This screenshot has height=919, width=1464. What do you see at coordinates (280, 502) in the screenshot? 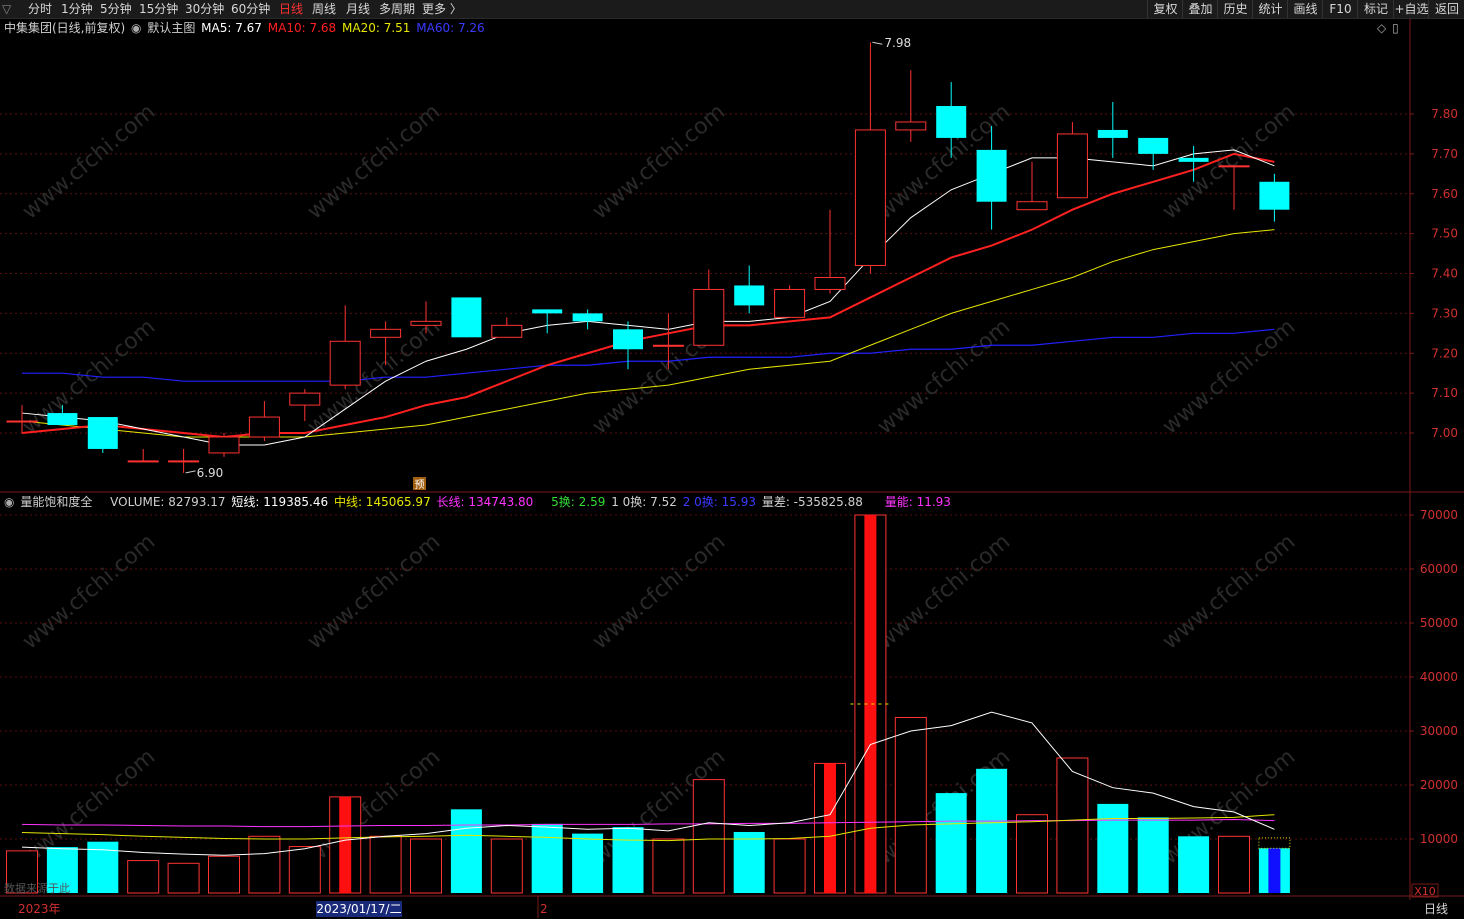
I see `short-line-value: 短线: 119385.46` at bounding box center [280, 502].